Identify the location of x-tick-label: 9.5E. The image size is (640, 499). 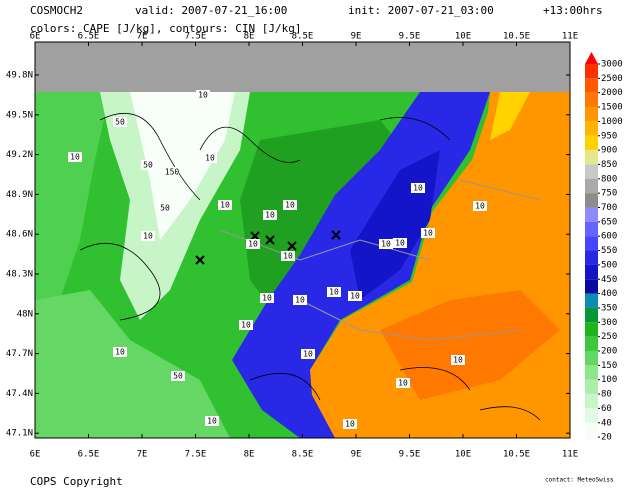
(410, 455).